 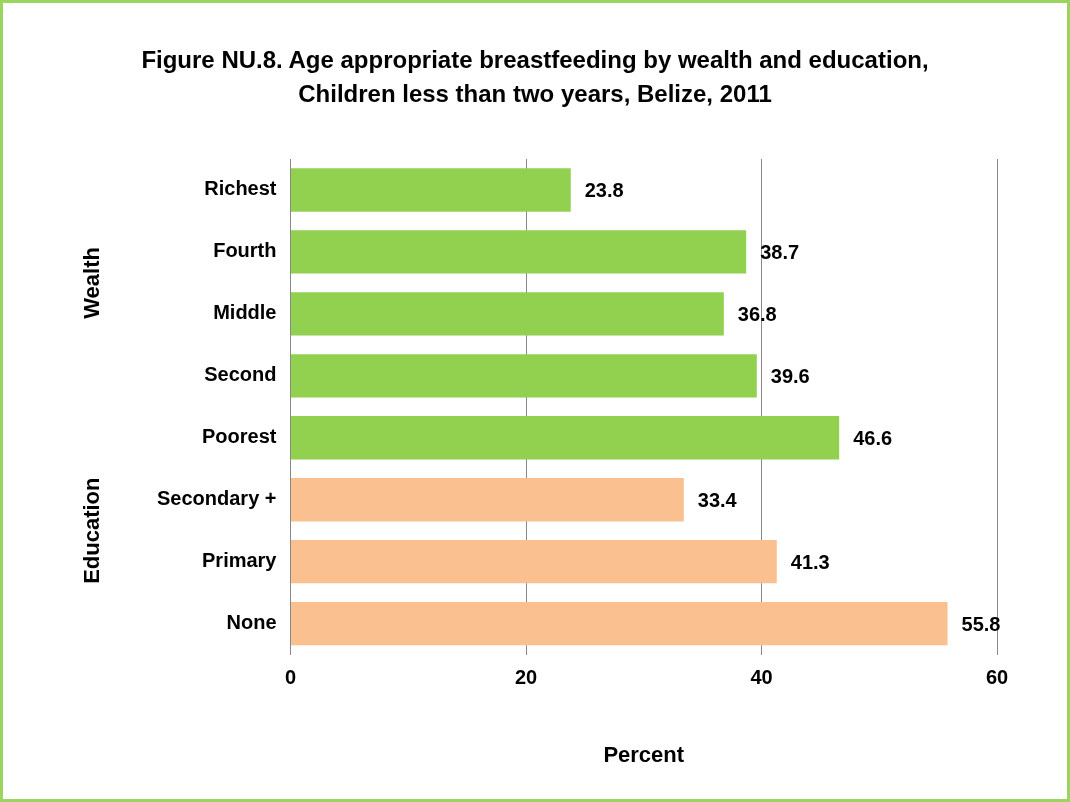 What do you see at coordinates (92, 530) in the screenshot?
I see `text: Education` at bounding box center [92, 530].